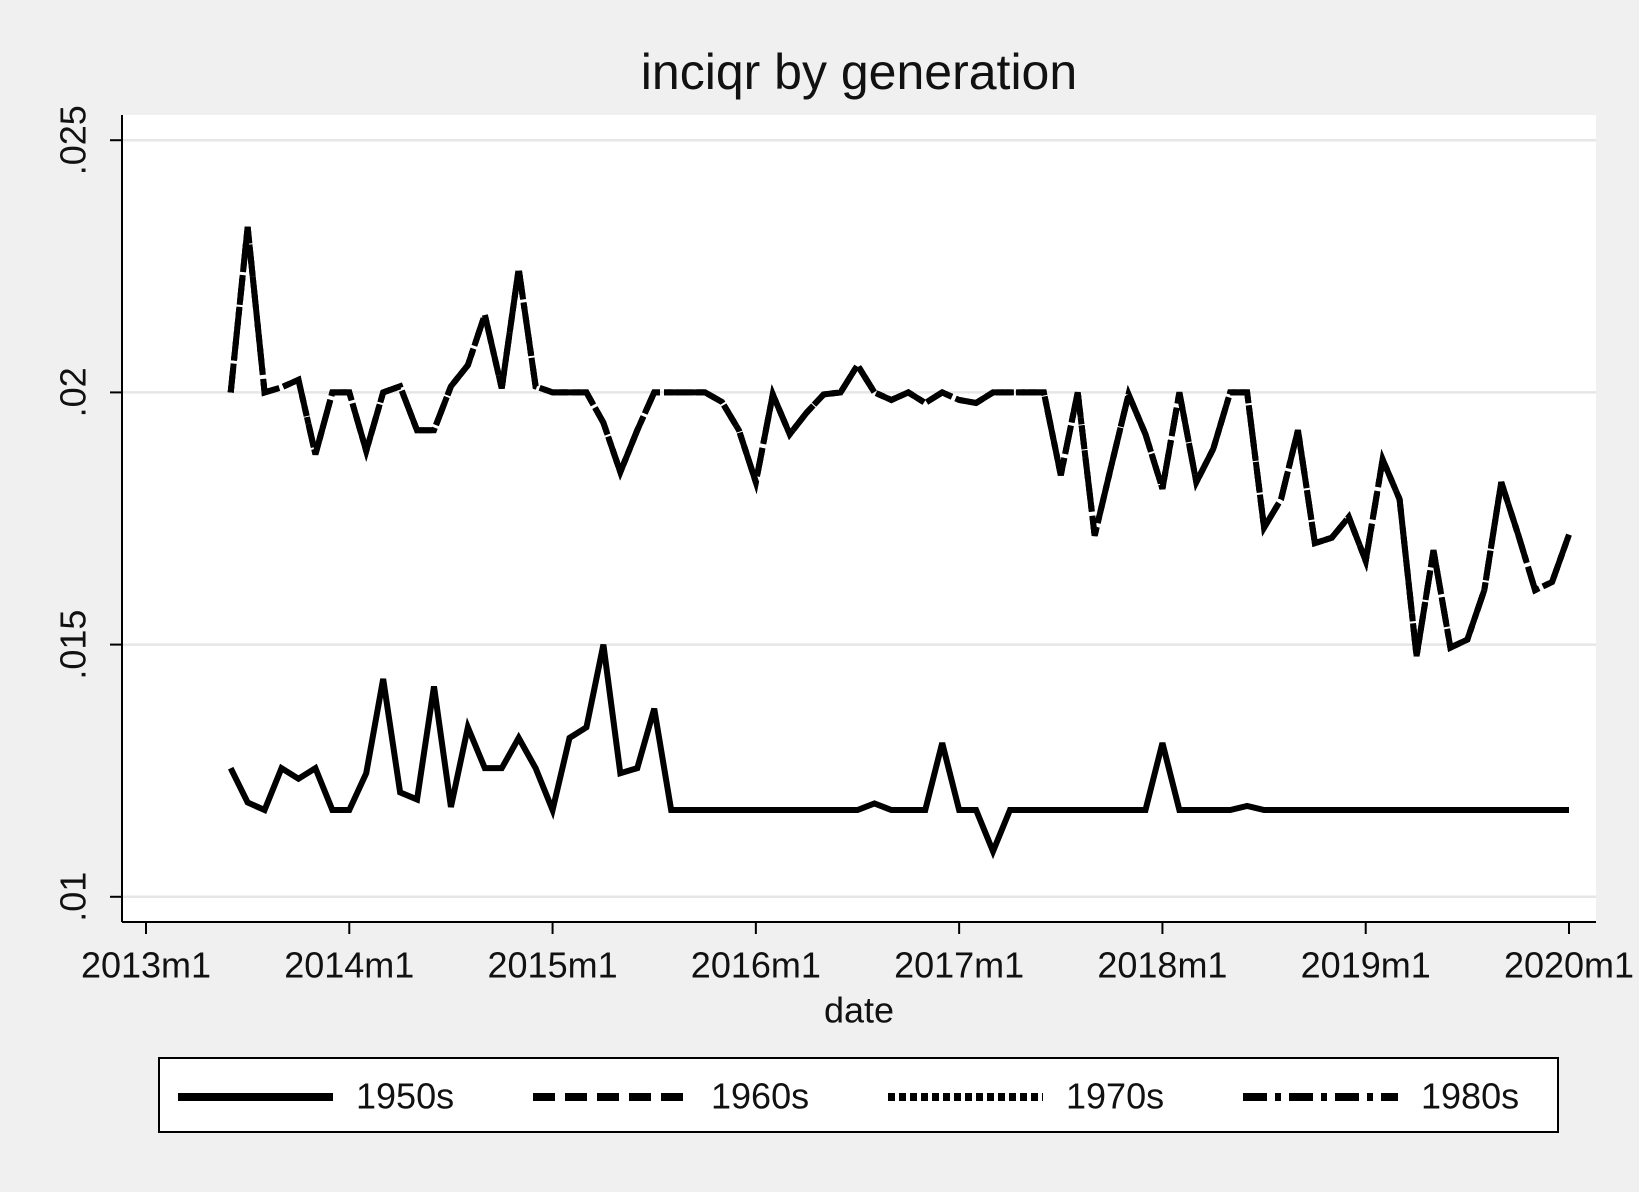 The height and width of the screenshot is (1192, 1639). Describe the element at coordinates (1569, 965) in the screenshot. I see `x-tick-label: 2020m1` at that location.